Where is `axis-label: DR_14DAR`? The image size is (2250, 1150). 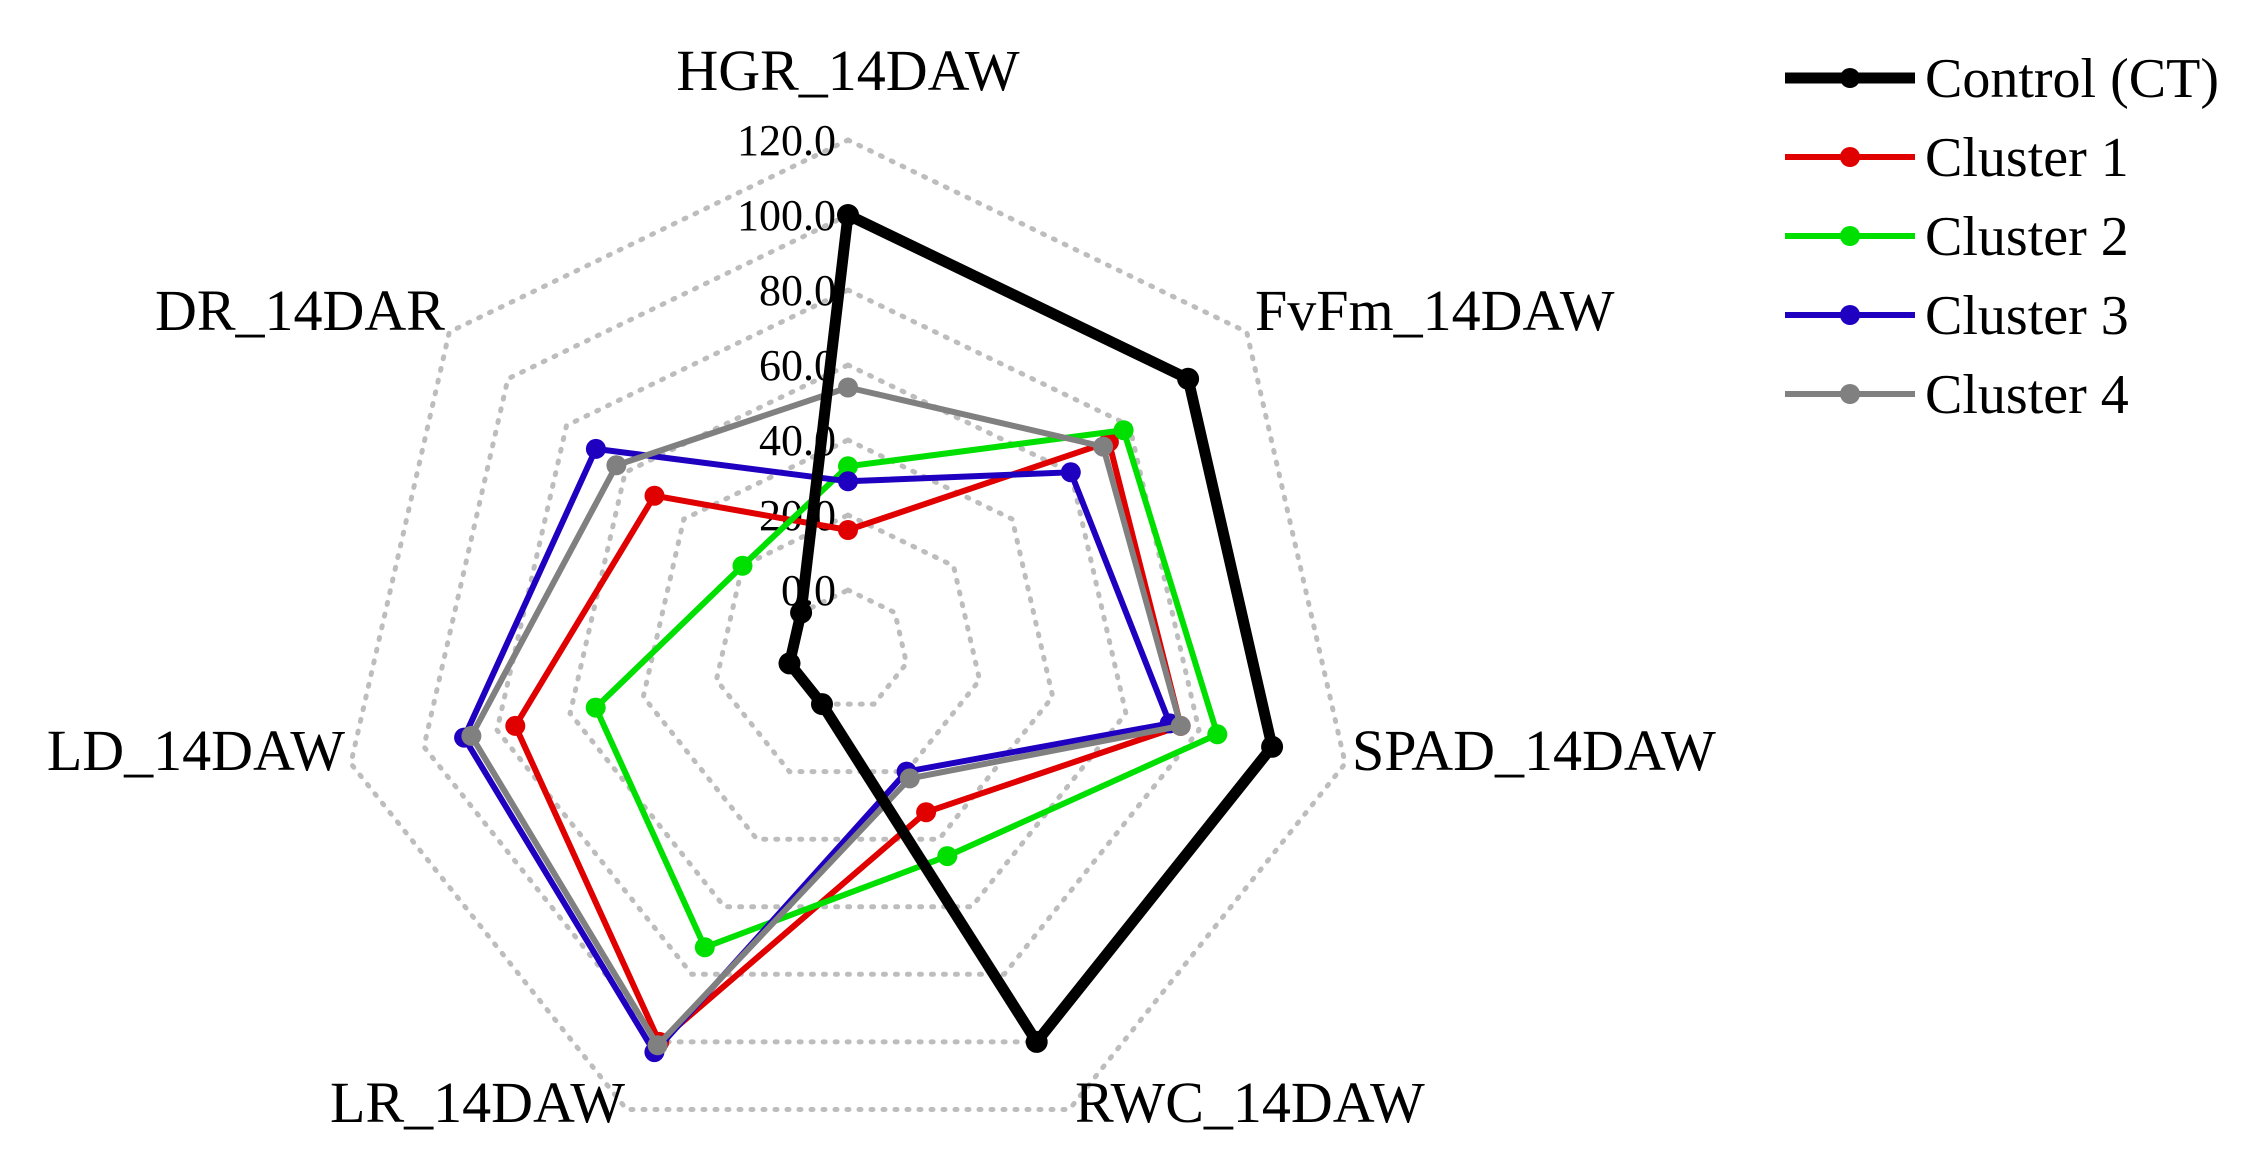 axis-label: DR_14DAR is located at coordinates (300, 310).